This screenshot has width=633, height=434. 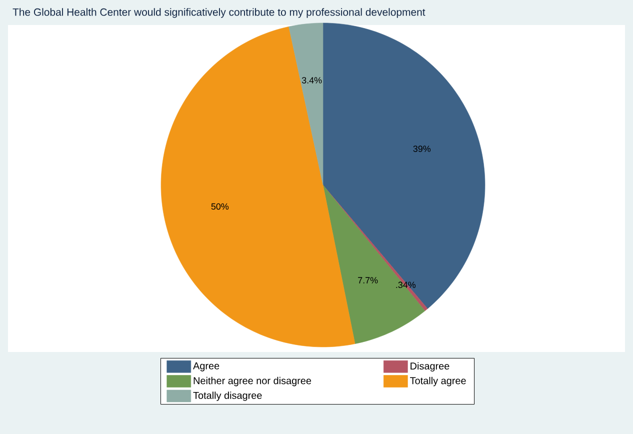 I want to click on legend-label: Agree, so click(x=206, y=367).